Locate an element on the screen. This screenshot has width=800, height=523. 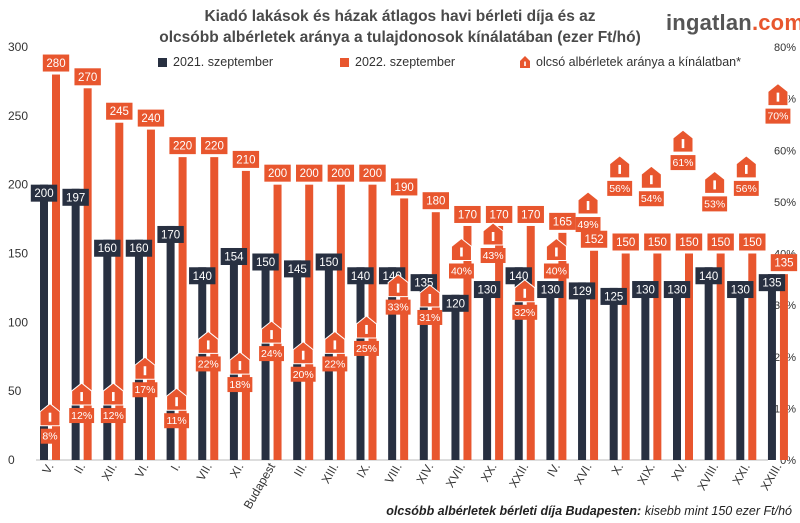
left-axis-tick-label: 50 is located at coordinates (15, 391).